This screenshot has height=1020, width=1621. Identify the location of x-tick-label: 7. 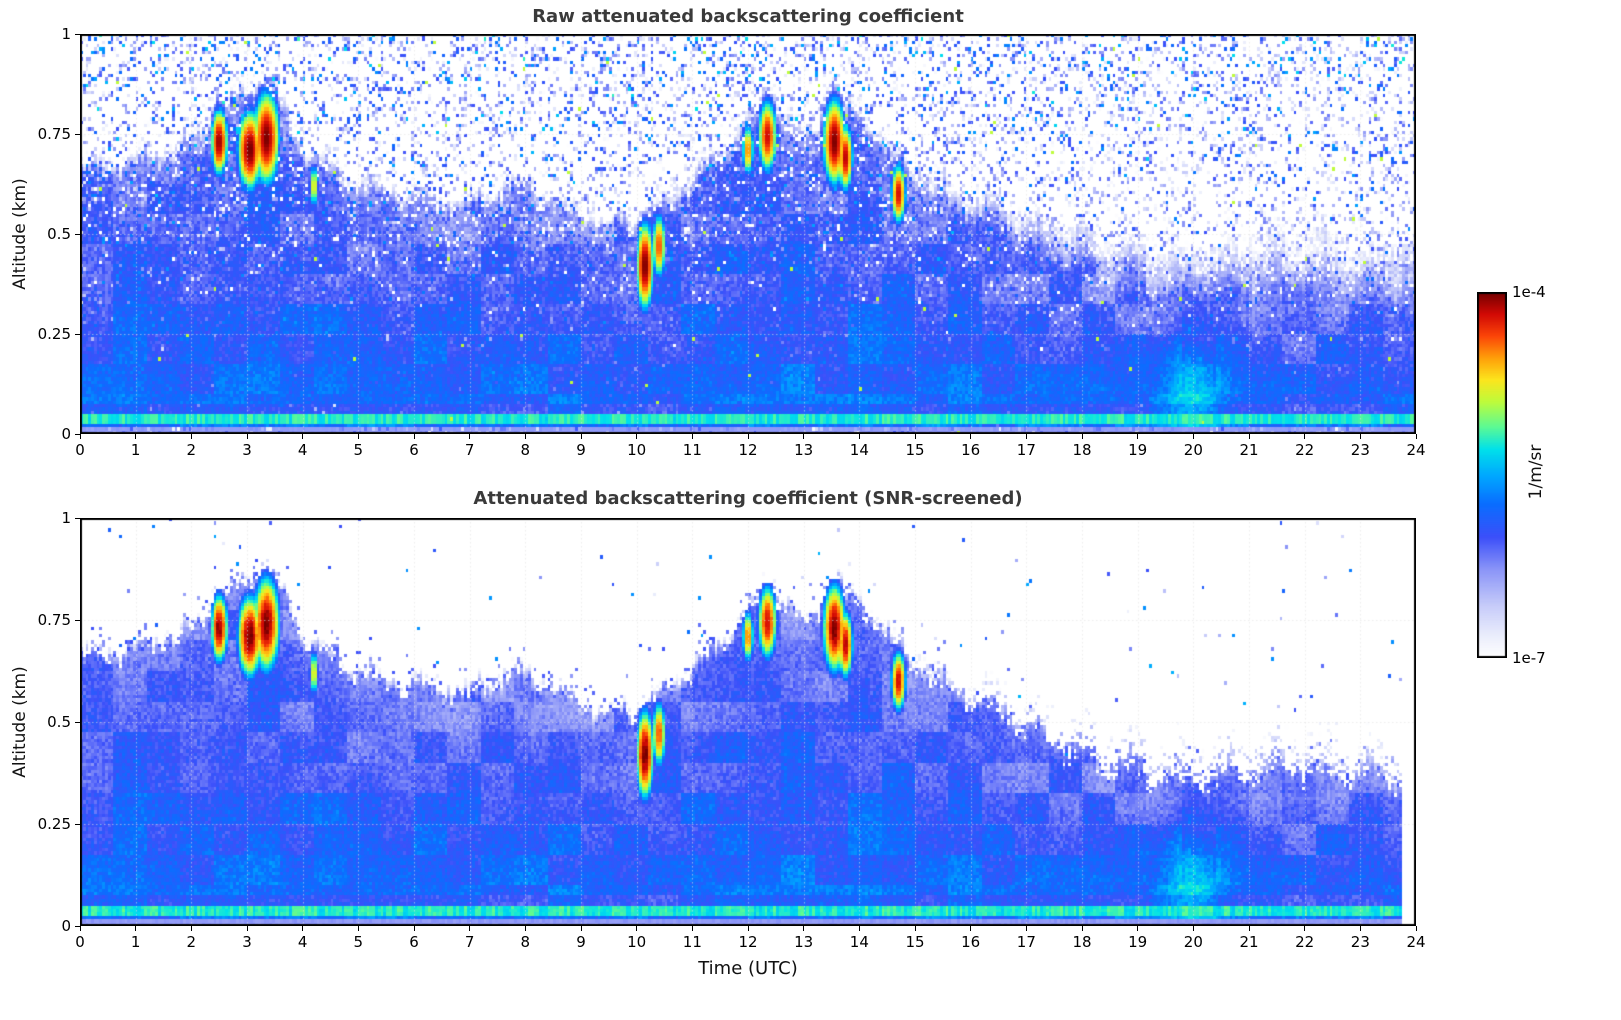
(469, 450).